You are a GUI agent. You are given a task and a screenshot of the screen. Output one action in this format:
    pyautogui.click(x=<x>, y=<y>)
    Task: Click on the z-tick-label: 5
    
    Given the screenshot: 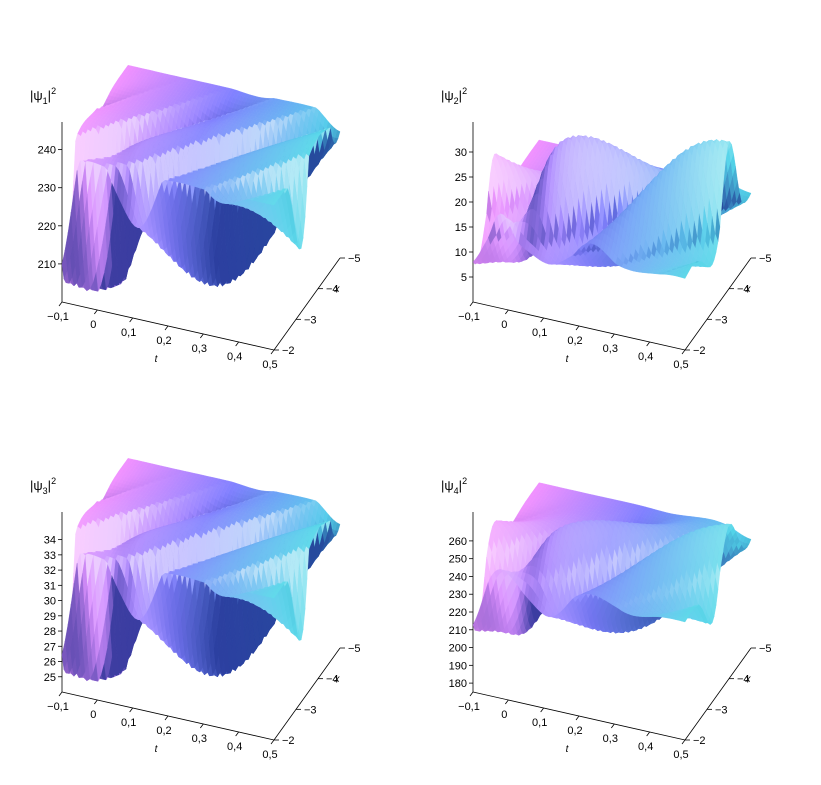 What is the action you would take?
    pyautogui.click(x=464, y=278)
    